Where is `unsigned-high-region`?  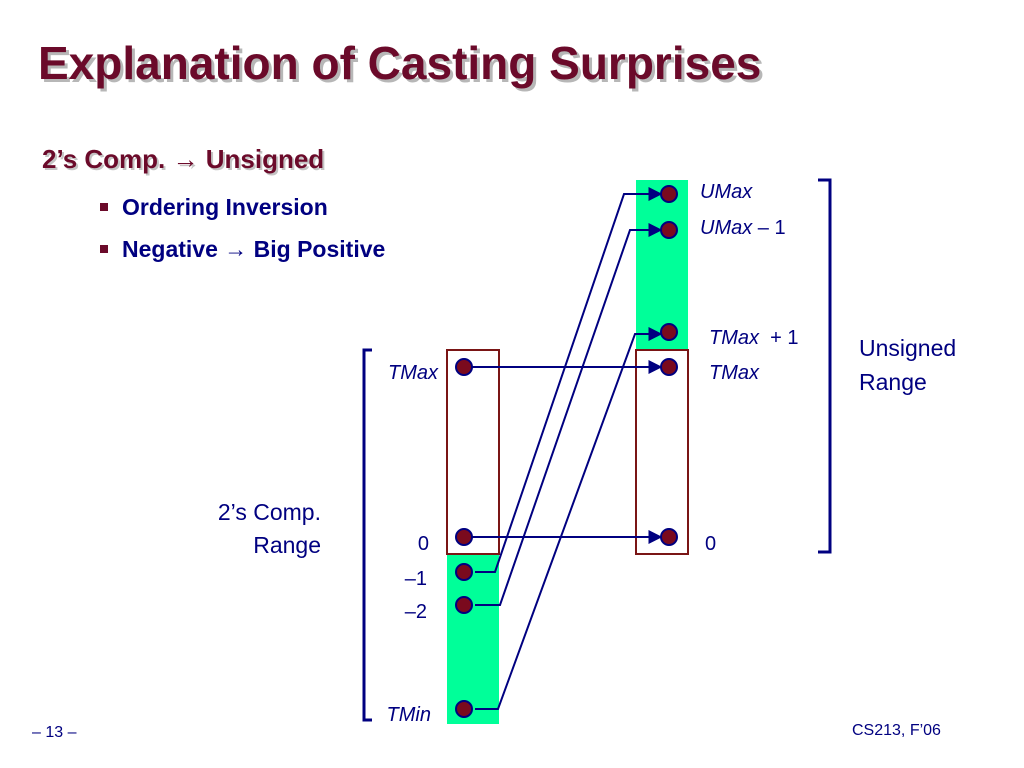
unsigned-high-region is located at coordinates (662, 265).